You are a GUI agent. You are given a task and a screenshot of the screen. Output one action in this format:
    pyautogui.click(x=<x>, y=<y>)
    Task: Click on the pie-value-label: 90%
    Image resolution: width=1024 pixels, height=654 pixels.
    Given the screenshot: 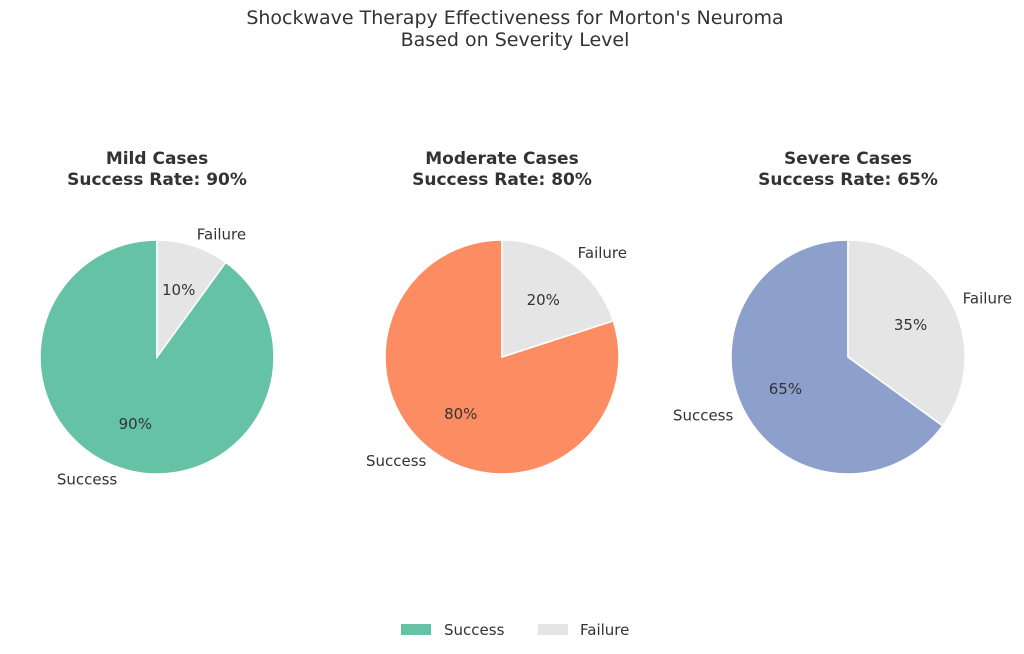 What is the action you would take?
    pyautogui.click(x=135, y=424)
    